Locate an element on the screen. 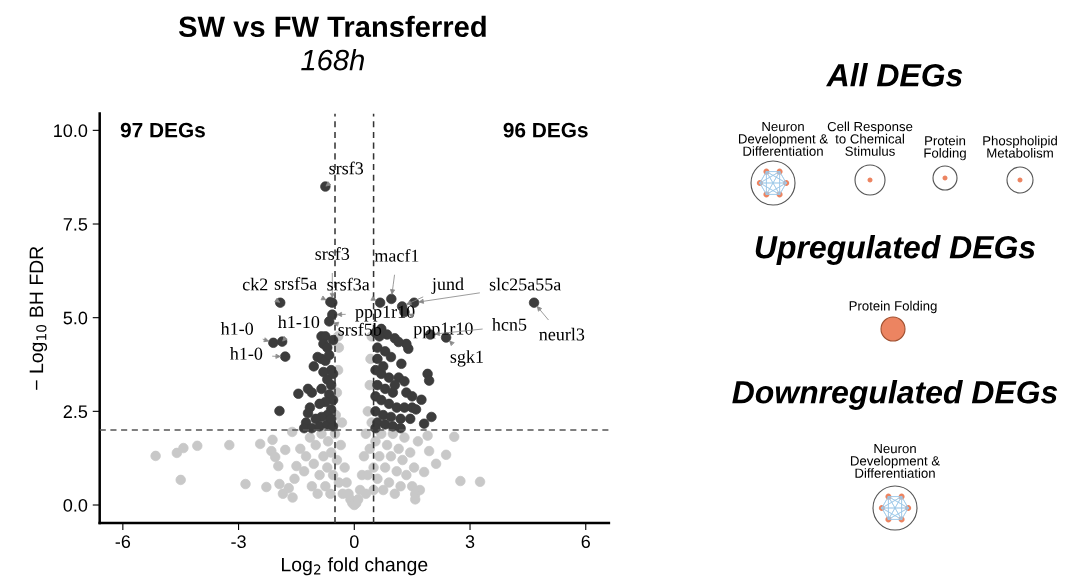  text: Upregulated DEGs is located at coordinates (895, 250).